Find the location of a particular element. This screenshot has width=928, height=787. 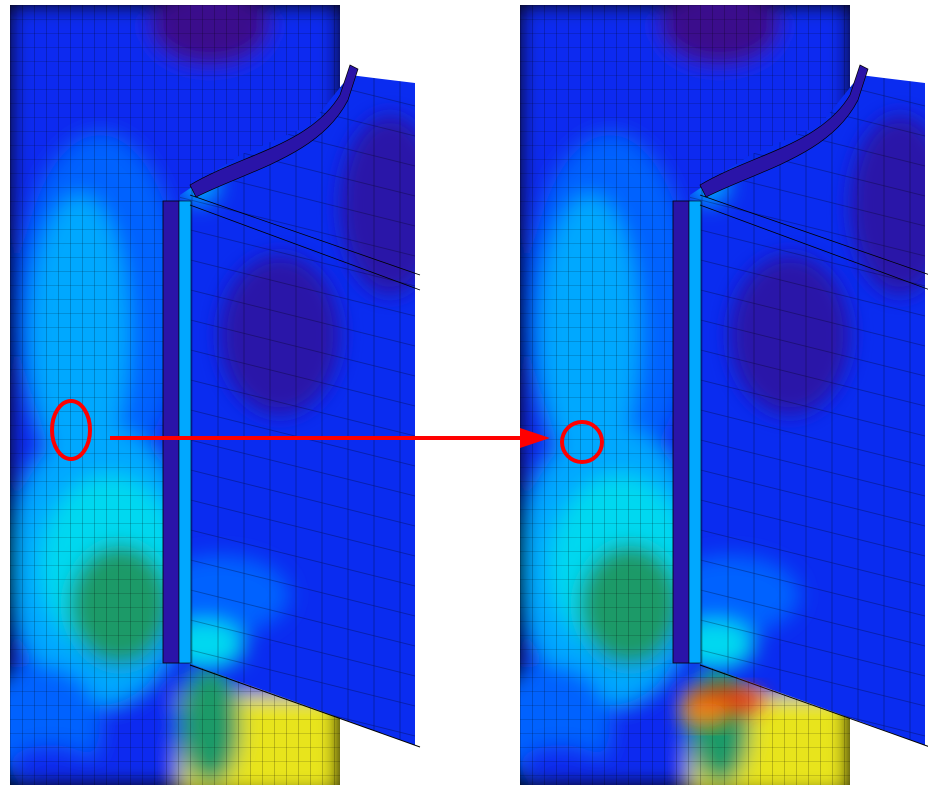

highlight-circle is located at coordinates (582, 442).